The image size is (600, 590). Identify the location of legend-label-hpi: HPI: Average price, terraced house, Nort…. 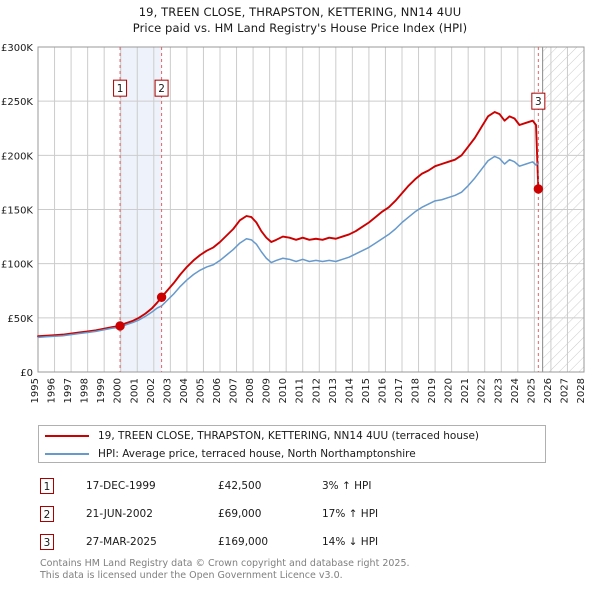
(257, 454).